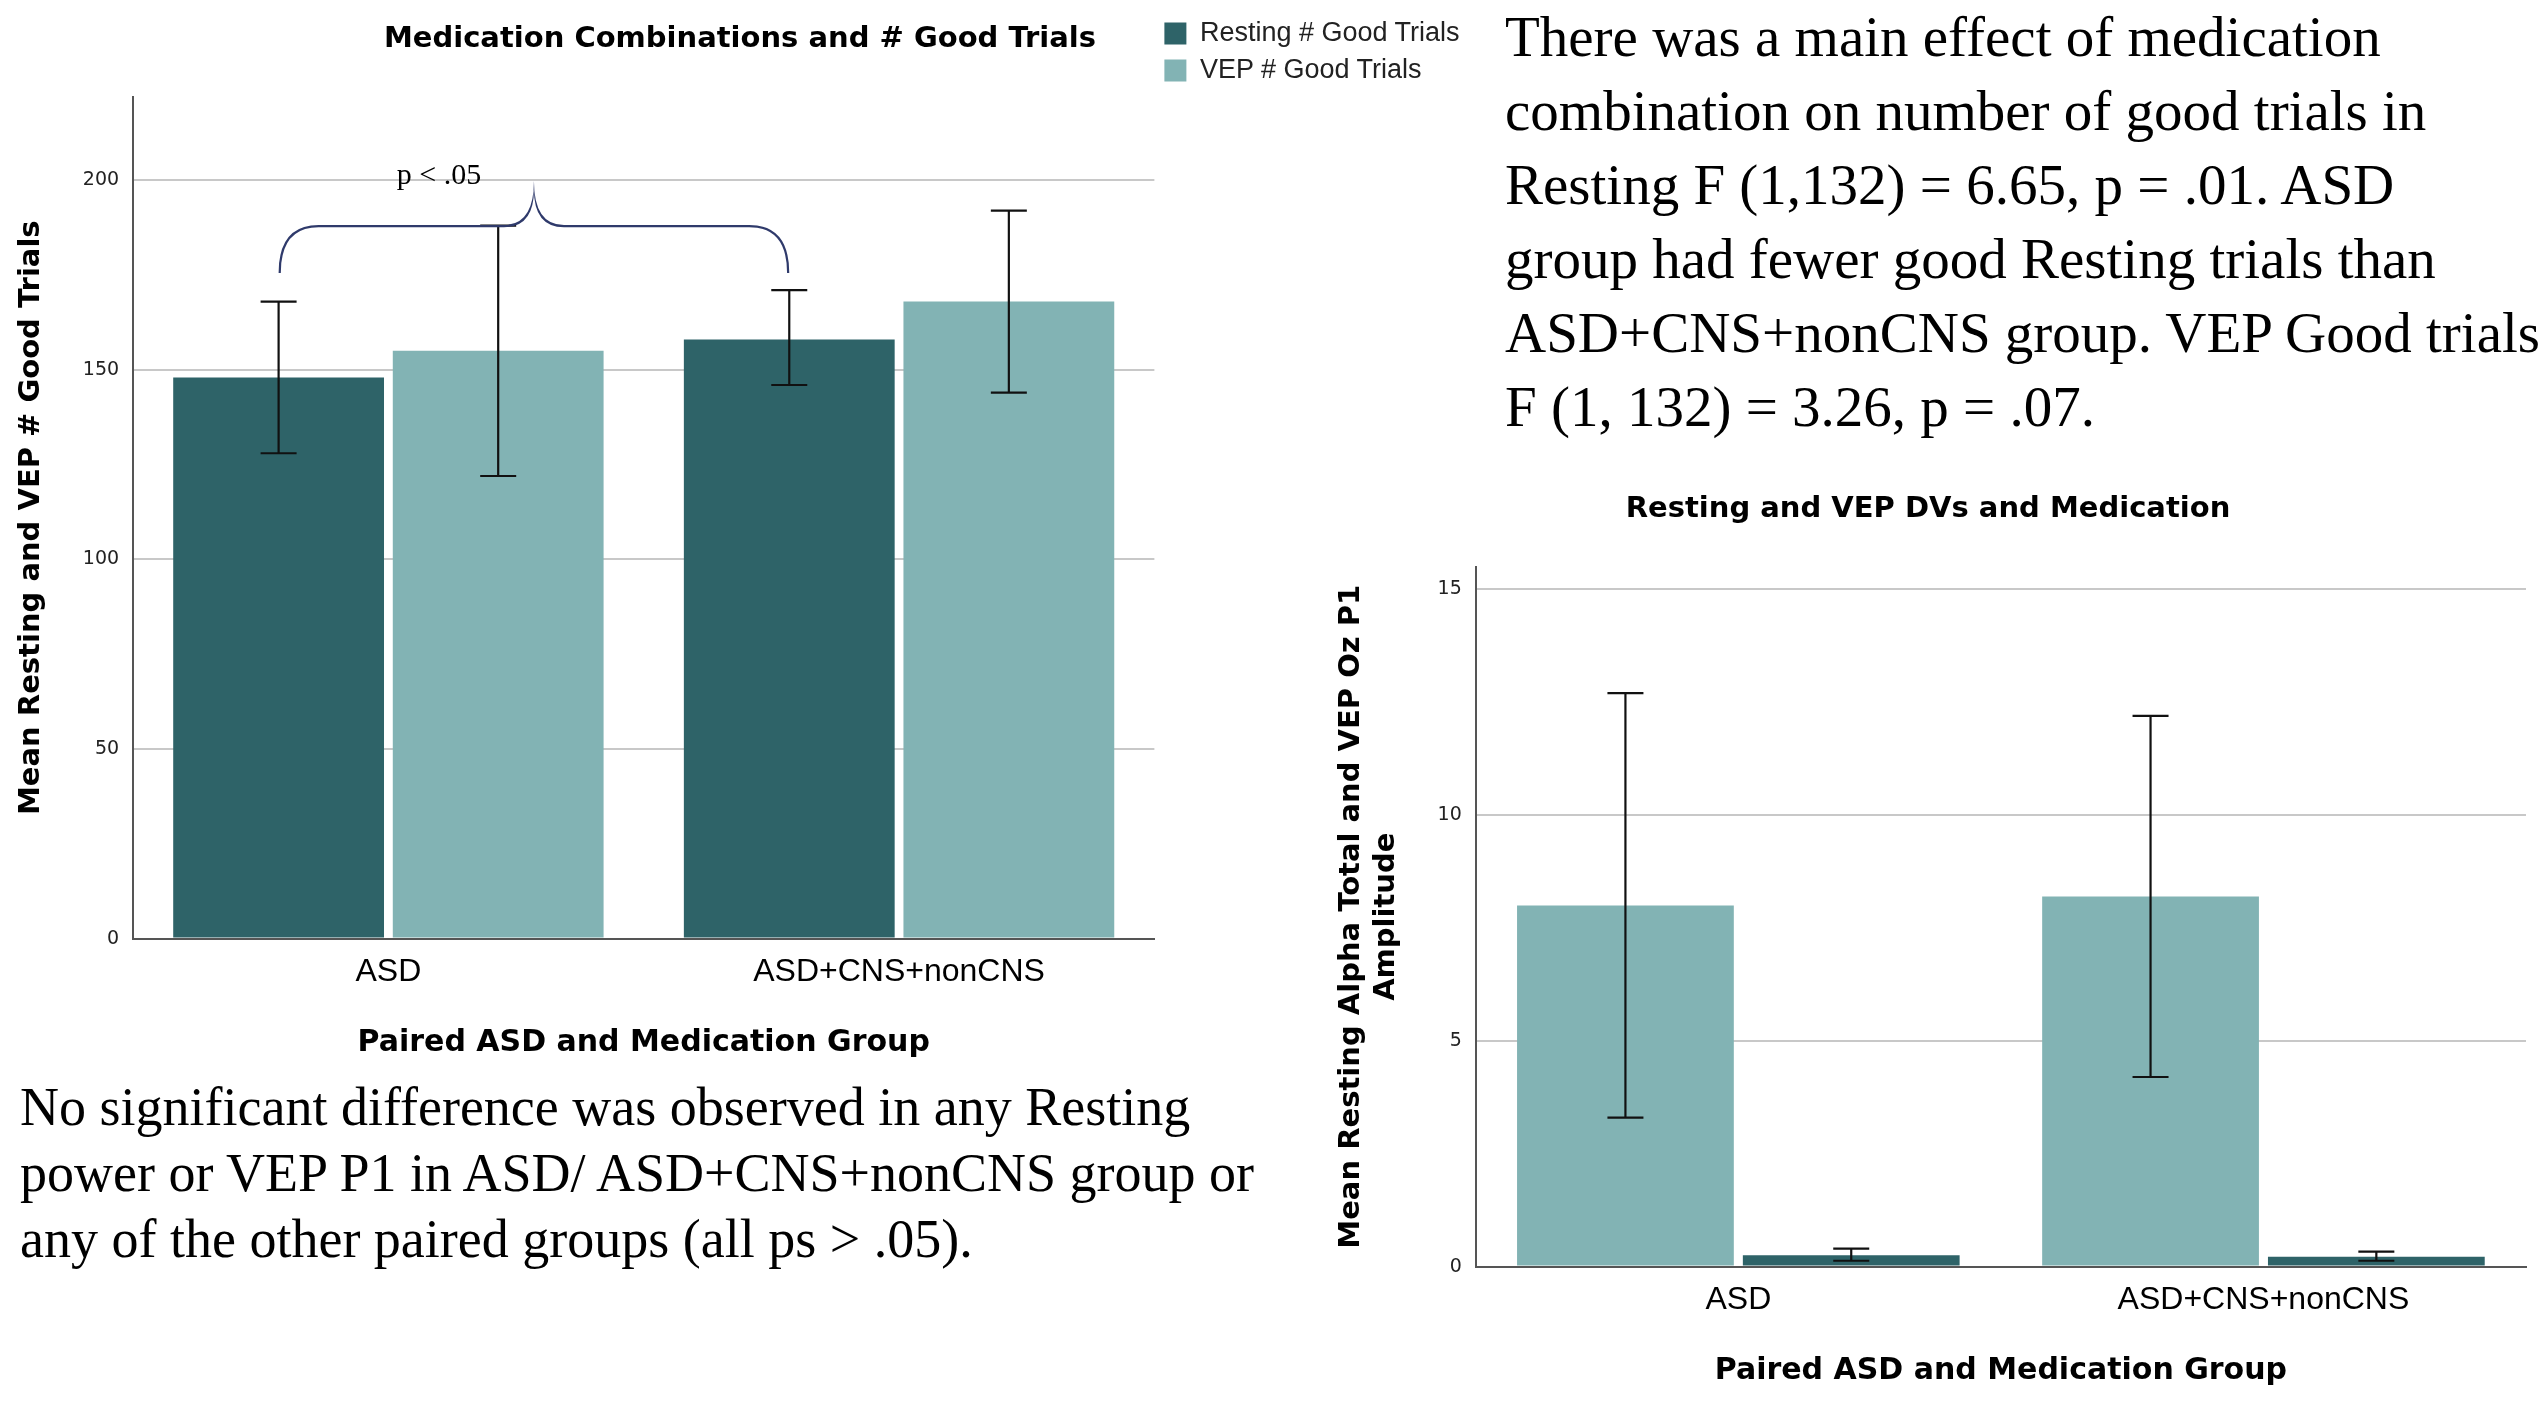  I want to click on y-tick-label: 5, so click(1455, 1038).